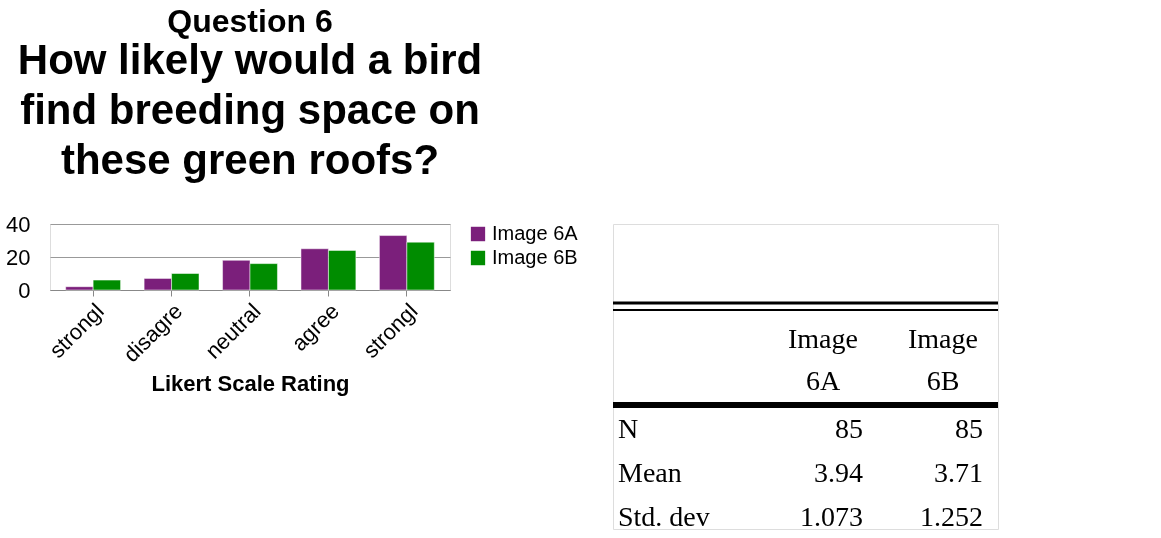 The image size is (1161, 538). Describe the element at coordinates (958, 472) in the screenshot. I see `text: 3.71` at that location.